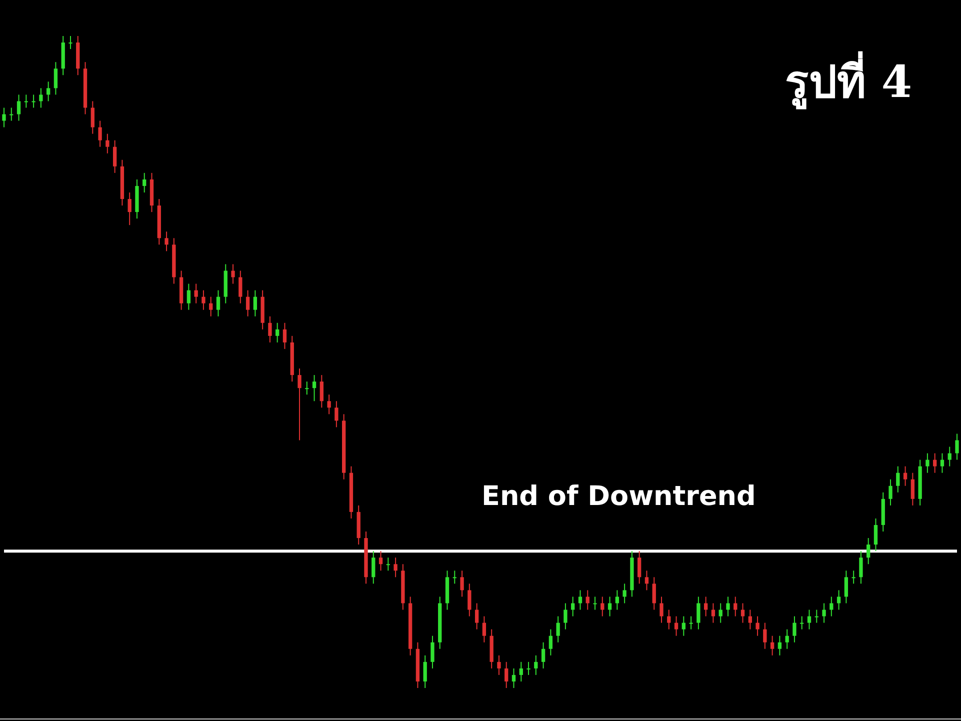 The height and width of the screenshot is (721, 961). I want to click on ref-line-label: End of Downtrend, so click(619, 496).